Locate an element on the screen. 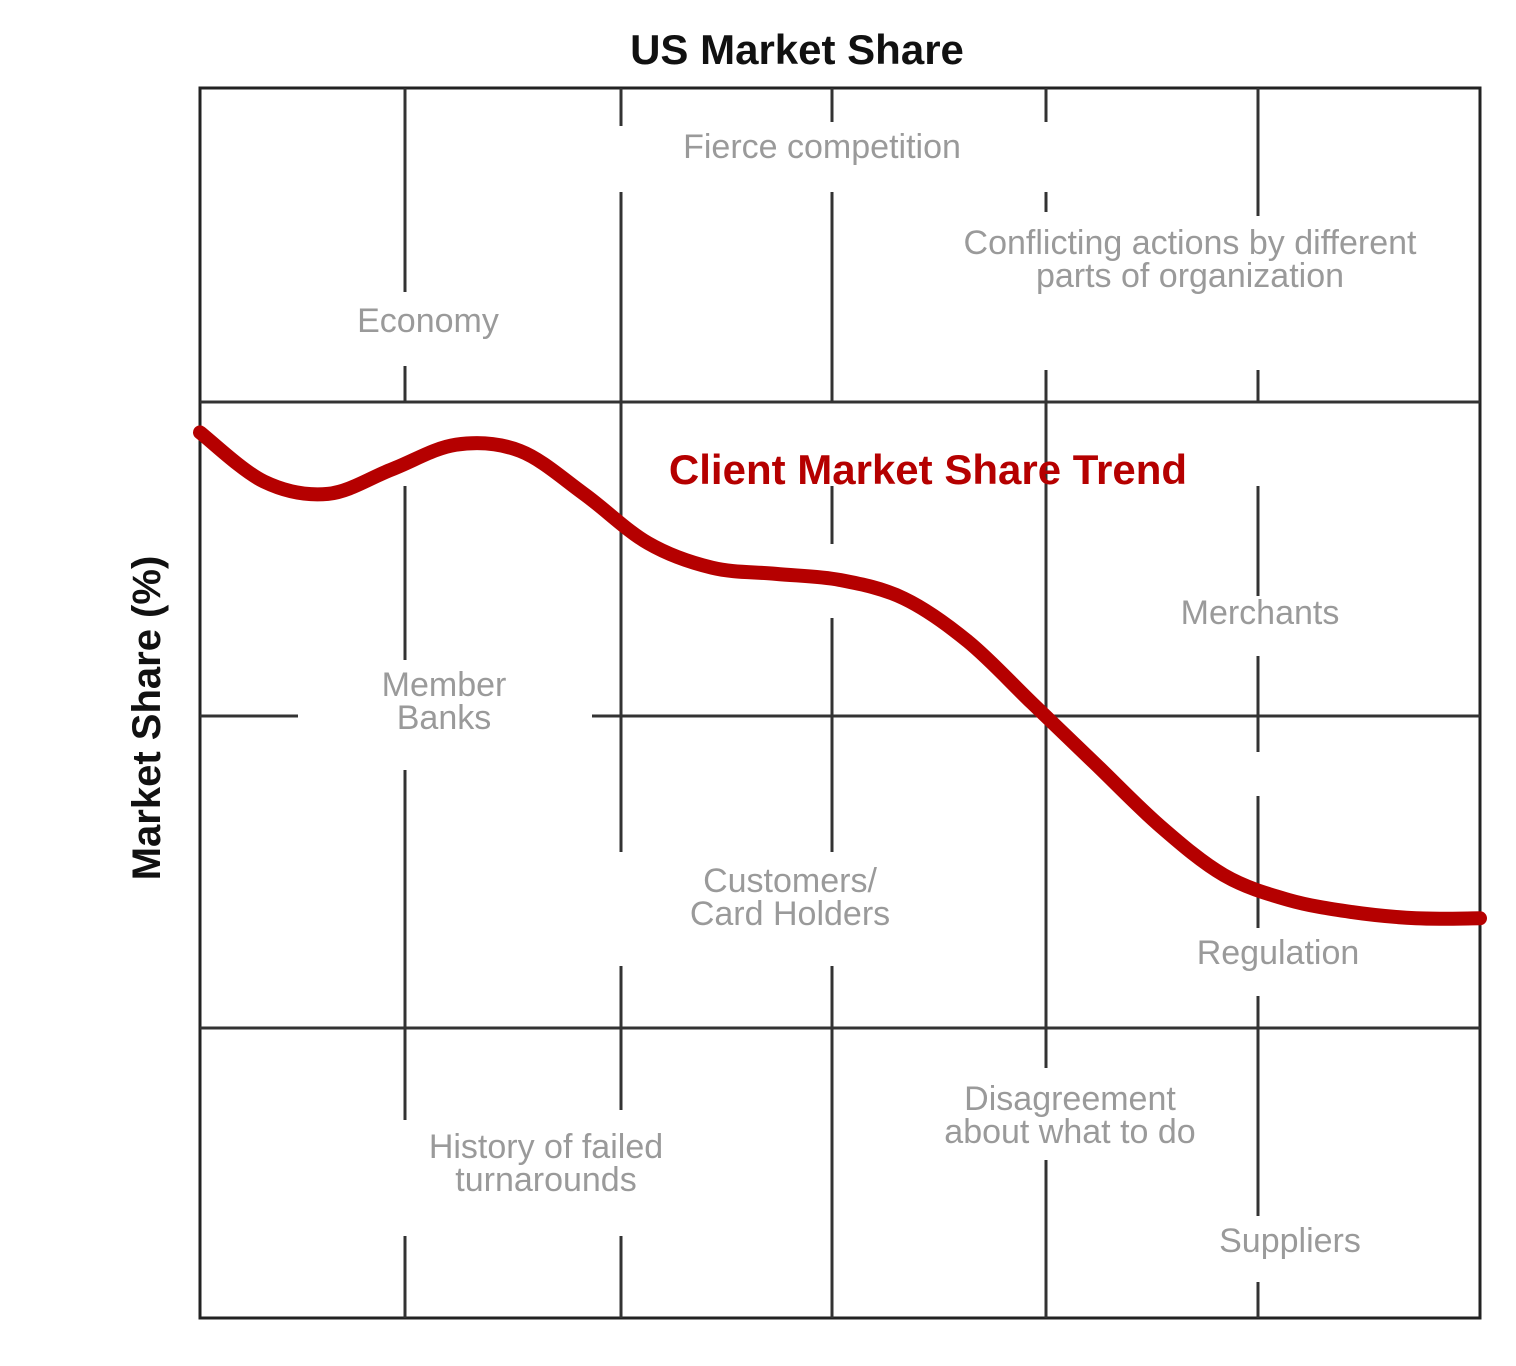 The image size is (1516, 1366). annotation-disagreement: Disagreement about what to do is located at coordinates (1069, 1115).